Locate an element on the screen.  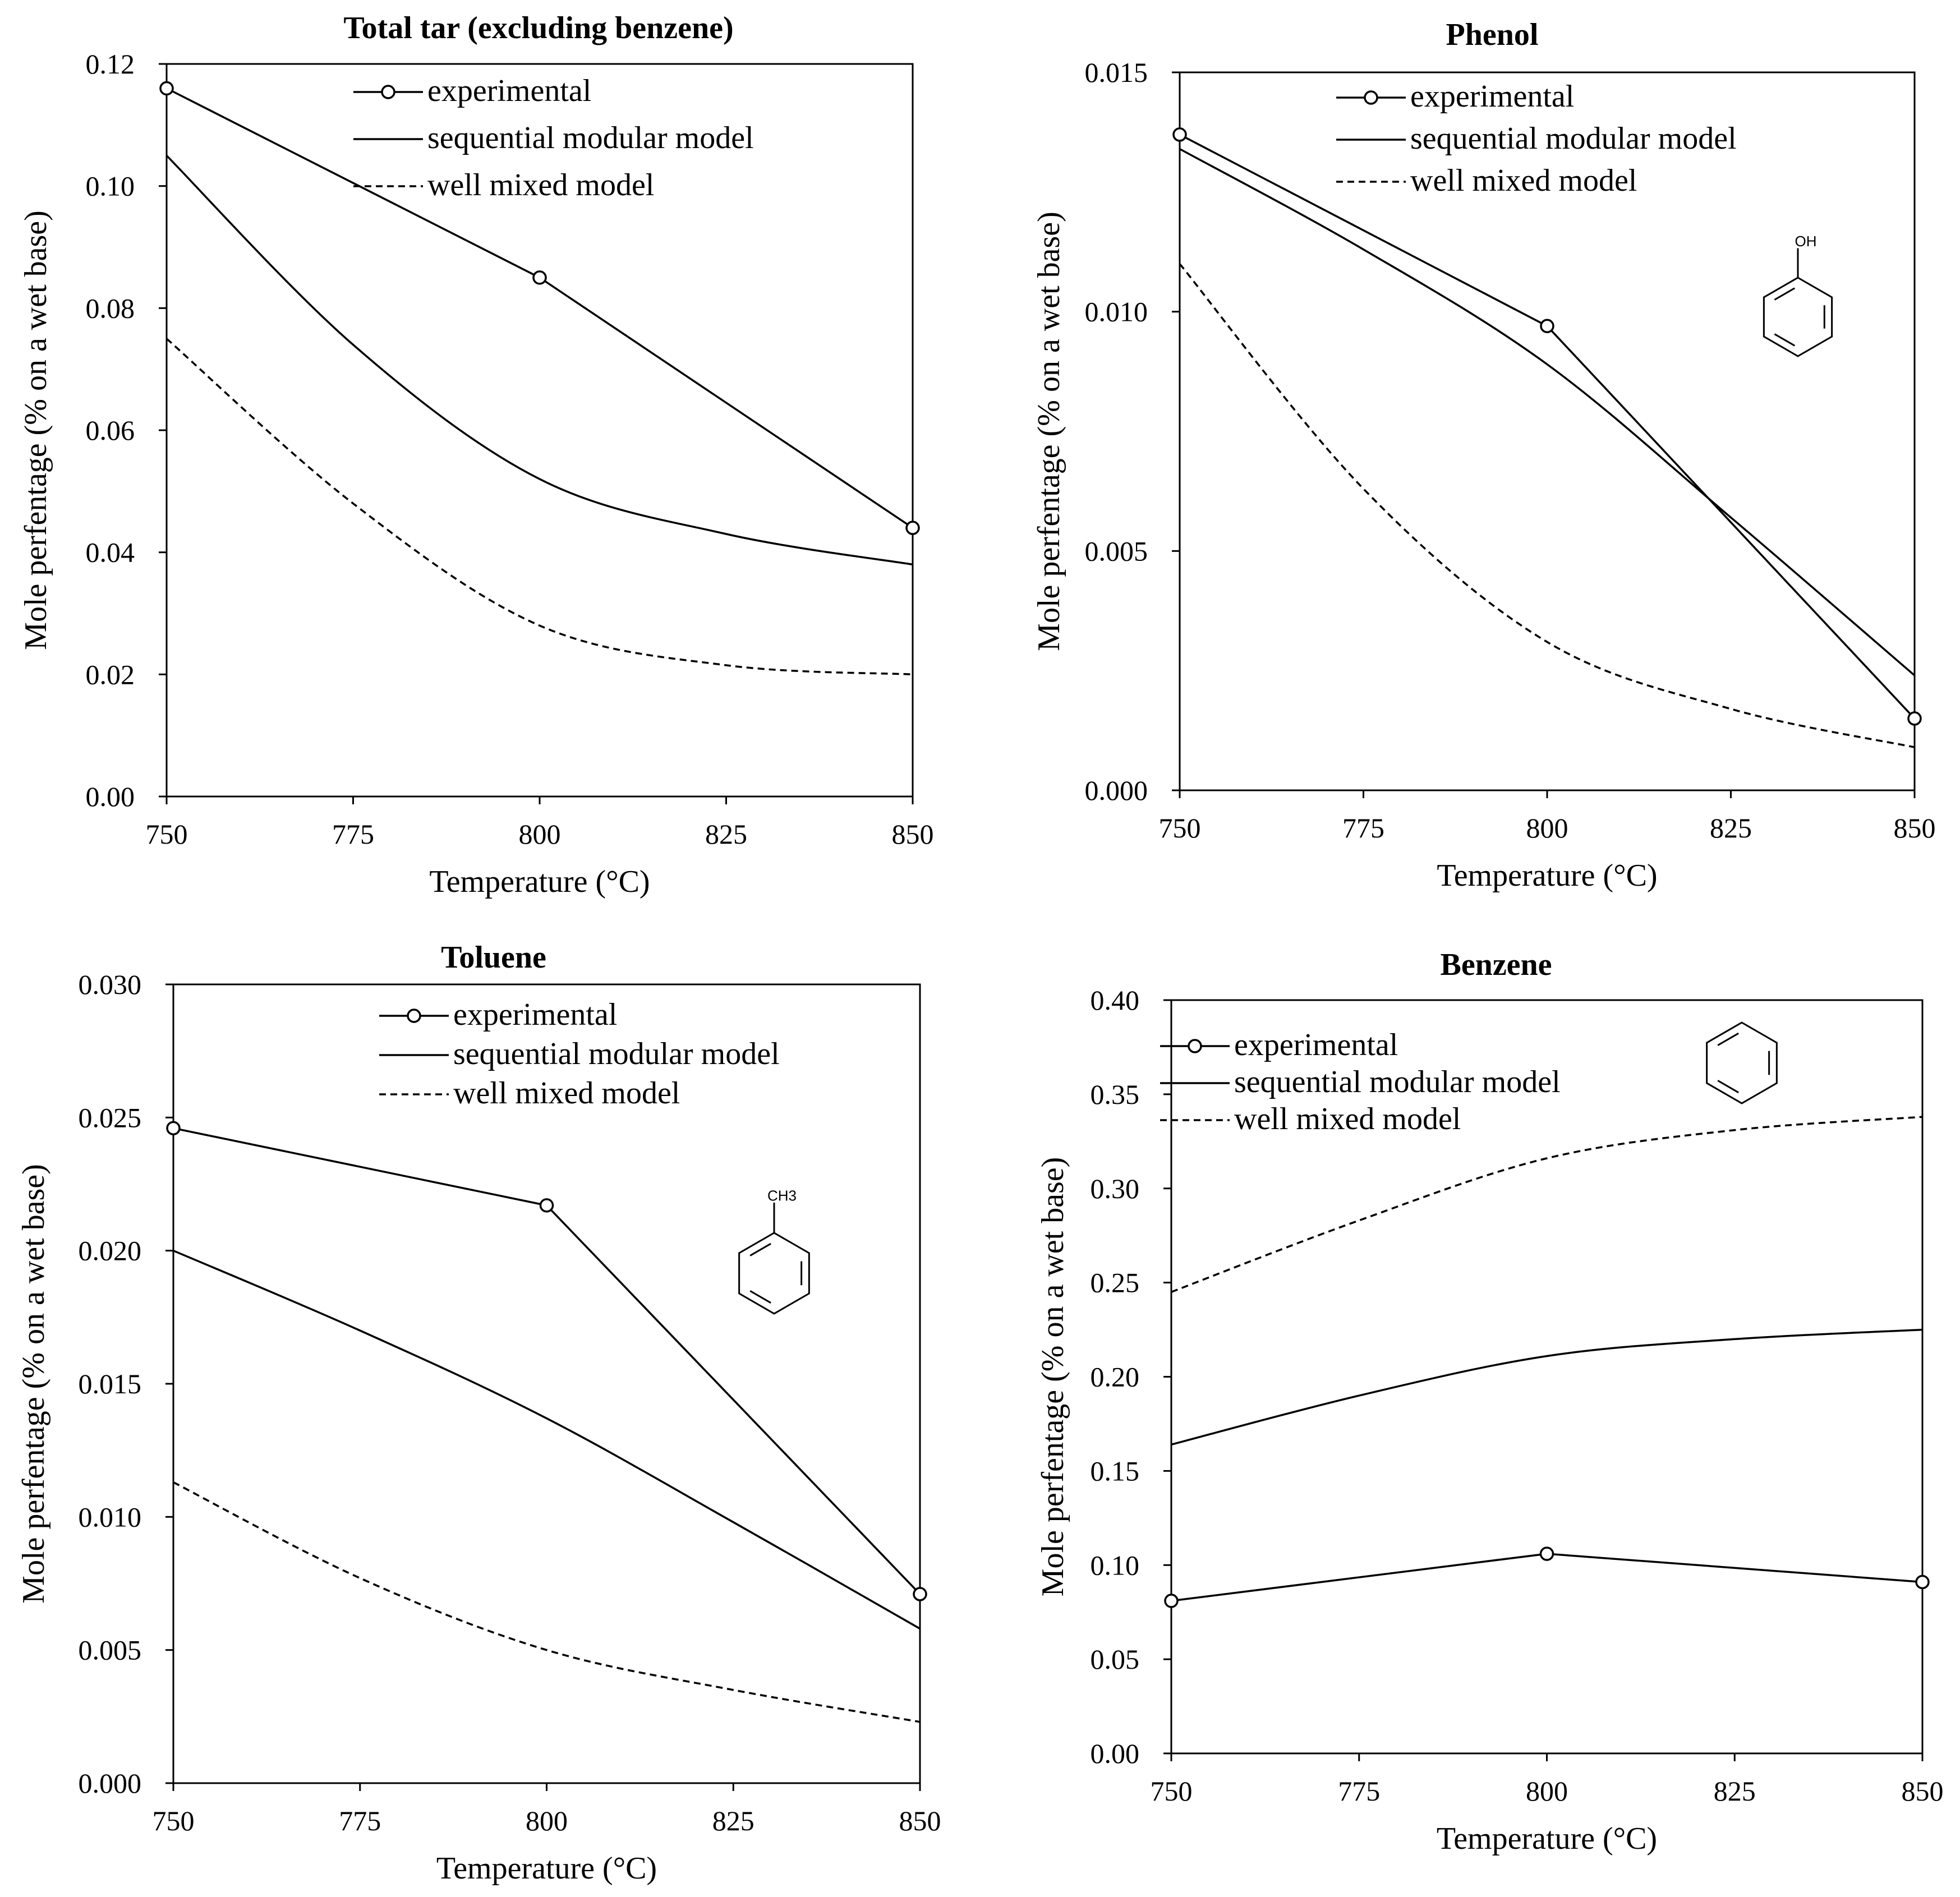
molecule-structure: OH is located at coordinates (1798, 295).